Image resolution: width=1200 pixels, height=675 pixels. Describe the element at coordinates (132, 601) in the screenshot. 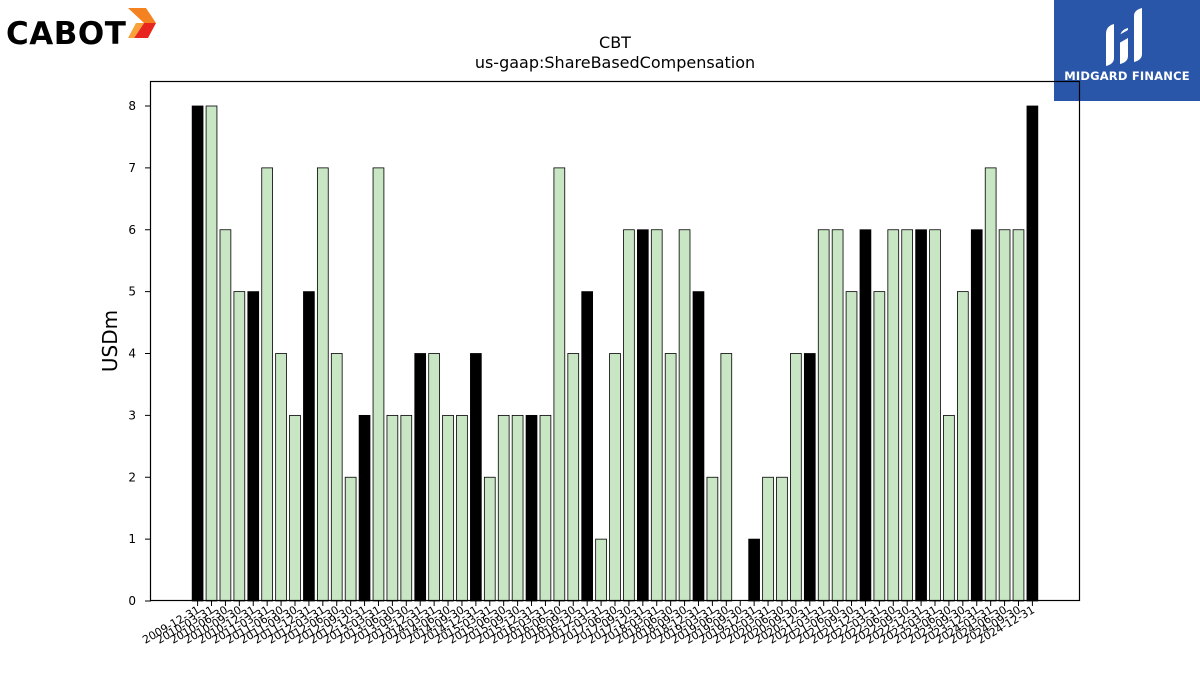

I see `y-tick-label: 0` at that location.